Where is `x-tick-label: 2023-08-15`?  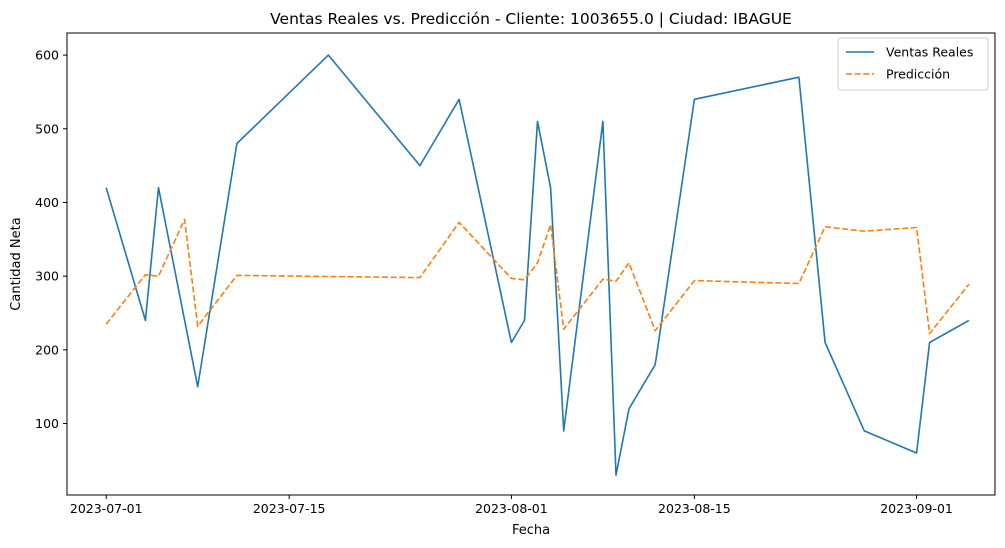
x-tick-label: 2023-08-15 is located at coordinates (694, 508).